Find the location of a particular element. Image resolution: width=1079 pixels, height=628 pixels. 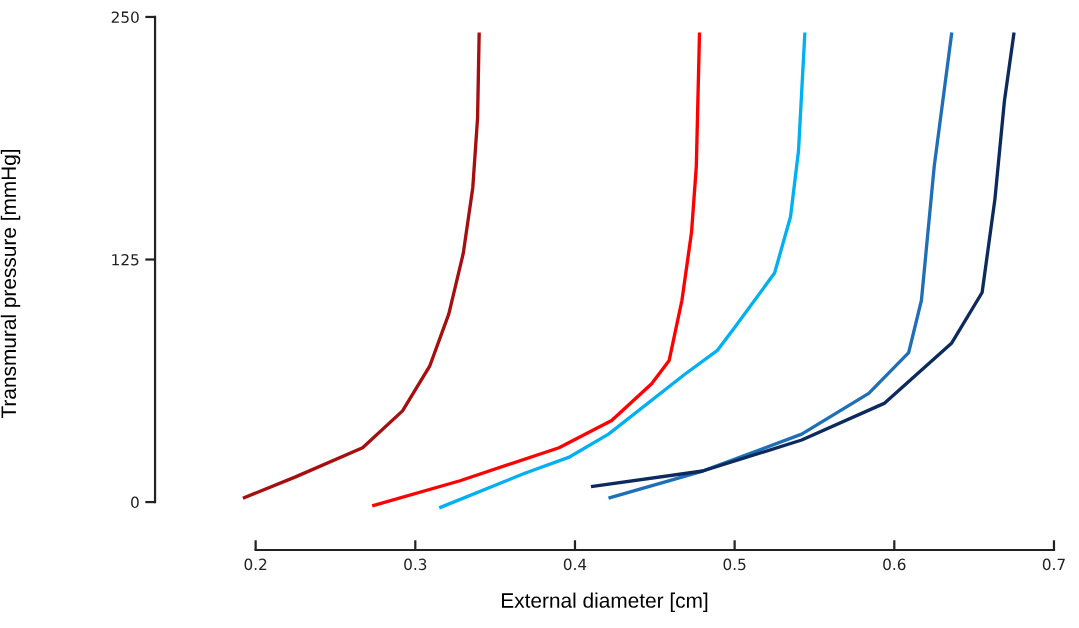

x-tick-label: 0.7 is located at coordinates (1053, 564).